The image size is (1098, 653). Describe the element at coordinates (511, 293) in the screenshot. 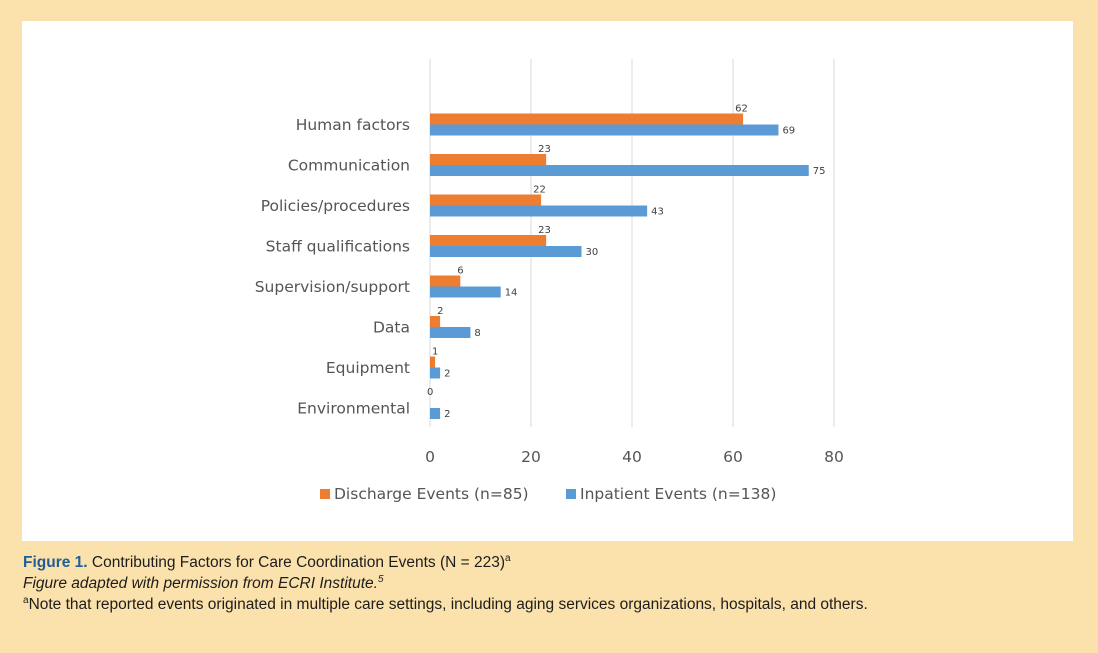

I see `data-label: 14` at that location.